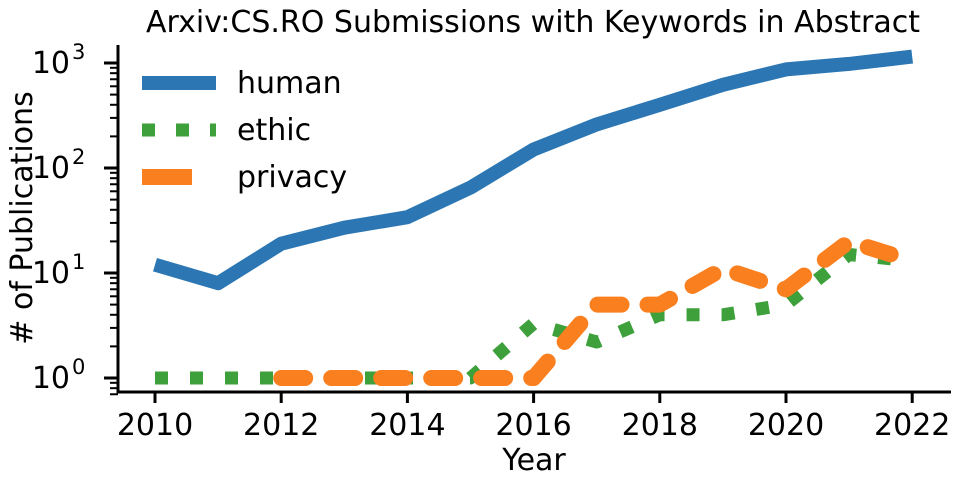 The image size is (957, 478). What do you see at coordinates (274, 130) in the screenshot?
I see `legend-label: ethic` at bounding box center [274, 130].